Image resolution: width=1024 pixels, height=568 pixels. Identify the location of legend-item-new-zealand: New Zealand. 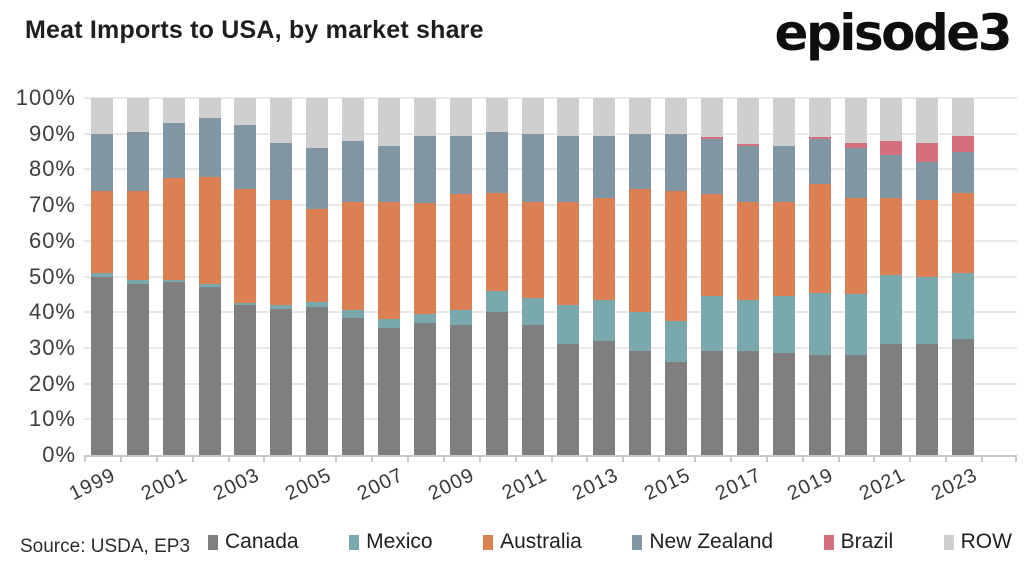
(702, 542).